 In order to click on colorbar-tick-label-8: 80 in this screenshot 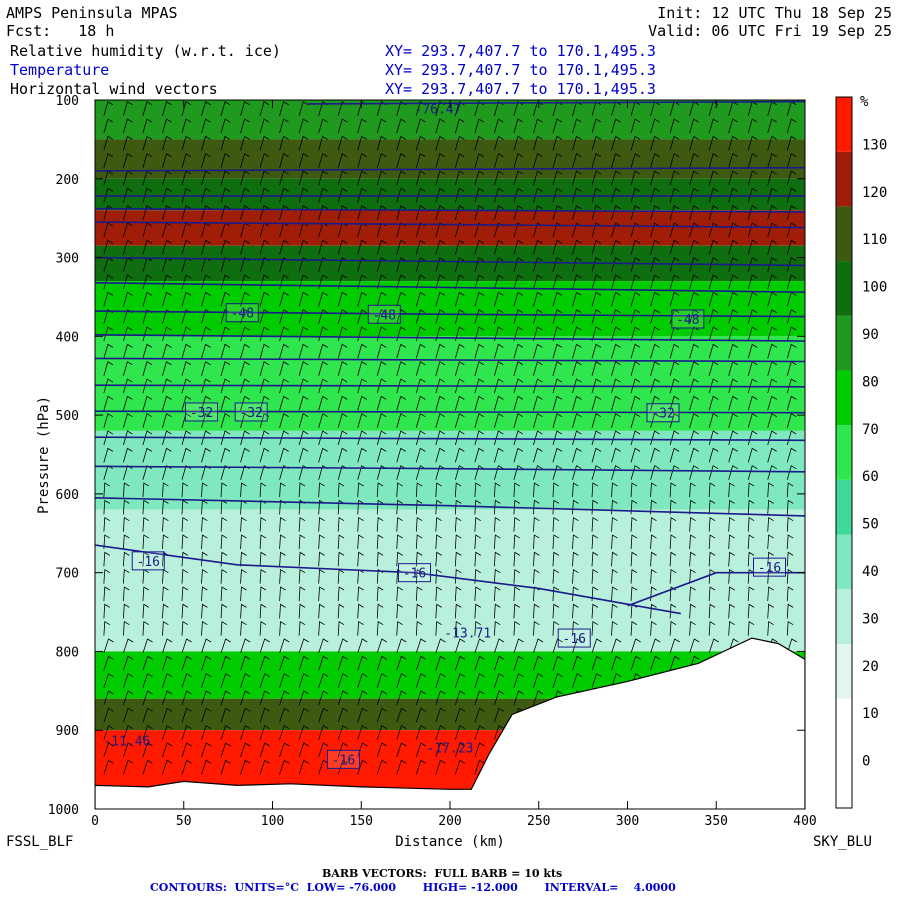, I will do `click(870, 382)`.